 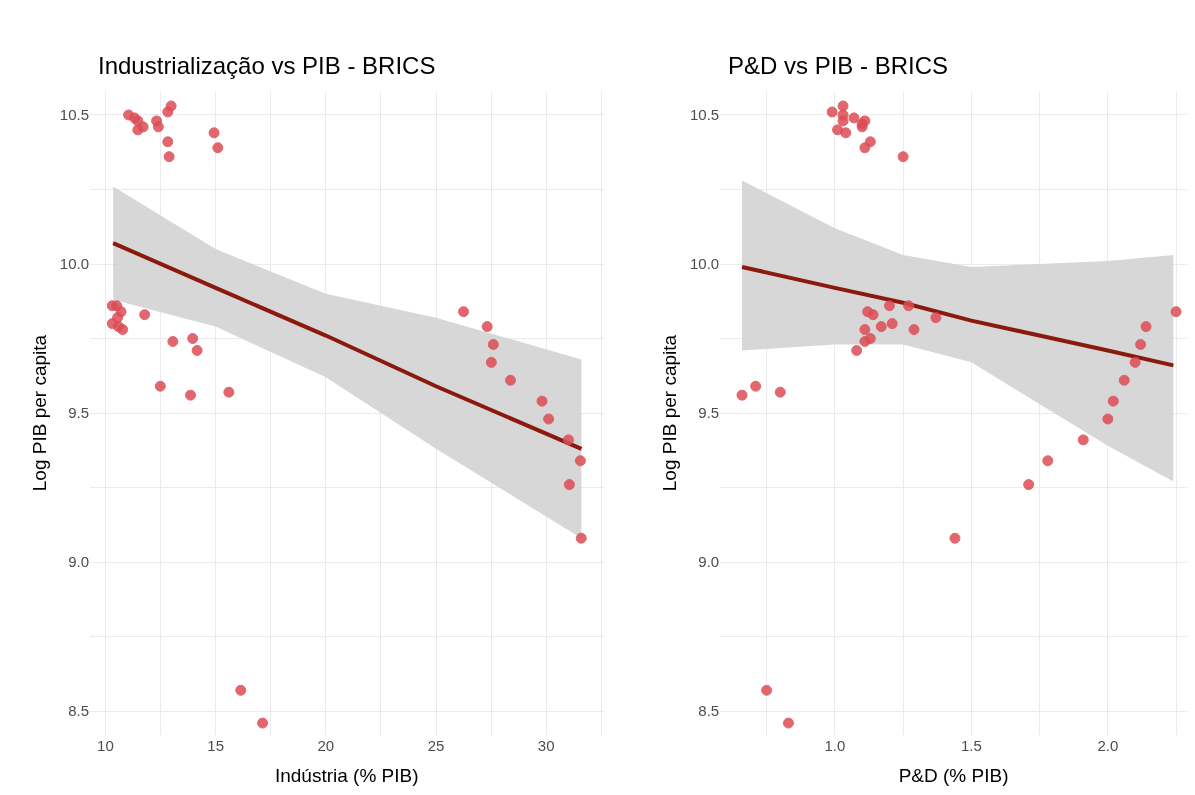 What do you see at coordinates (346, 775) in the screenshot?
I see `x-axis-title: Indústria (% PIB)` at bounding box center [346, 775].